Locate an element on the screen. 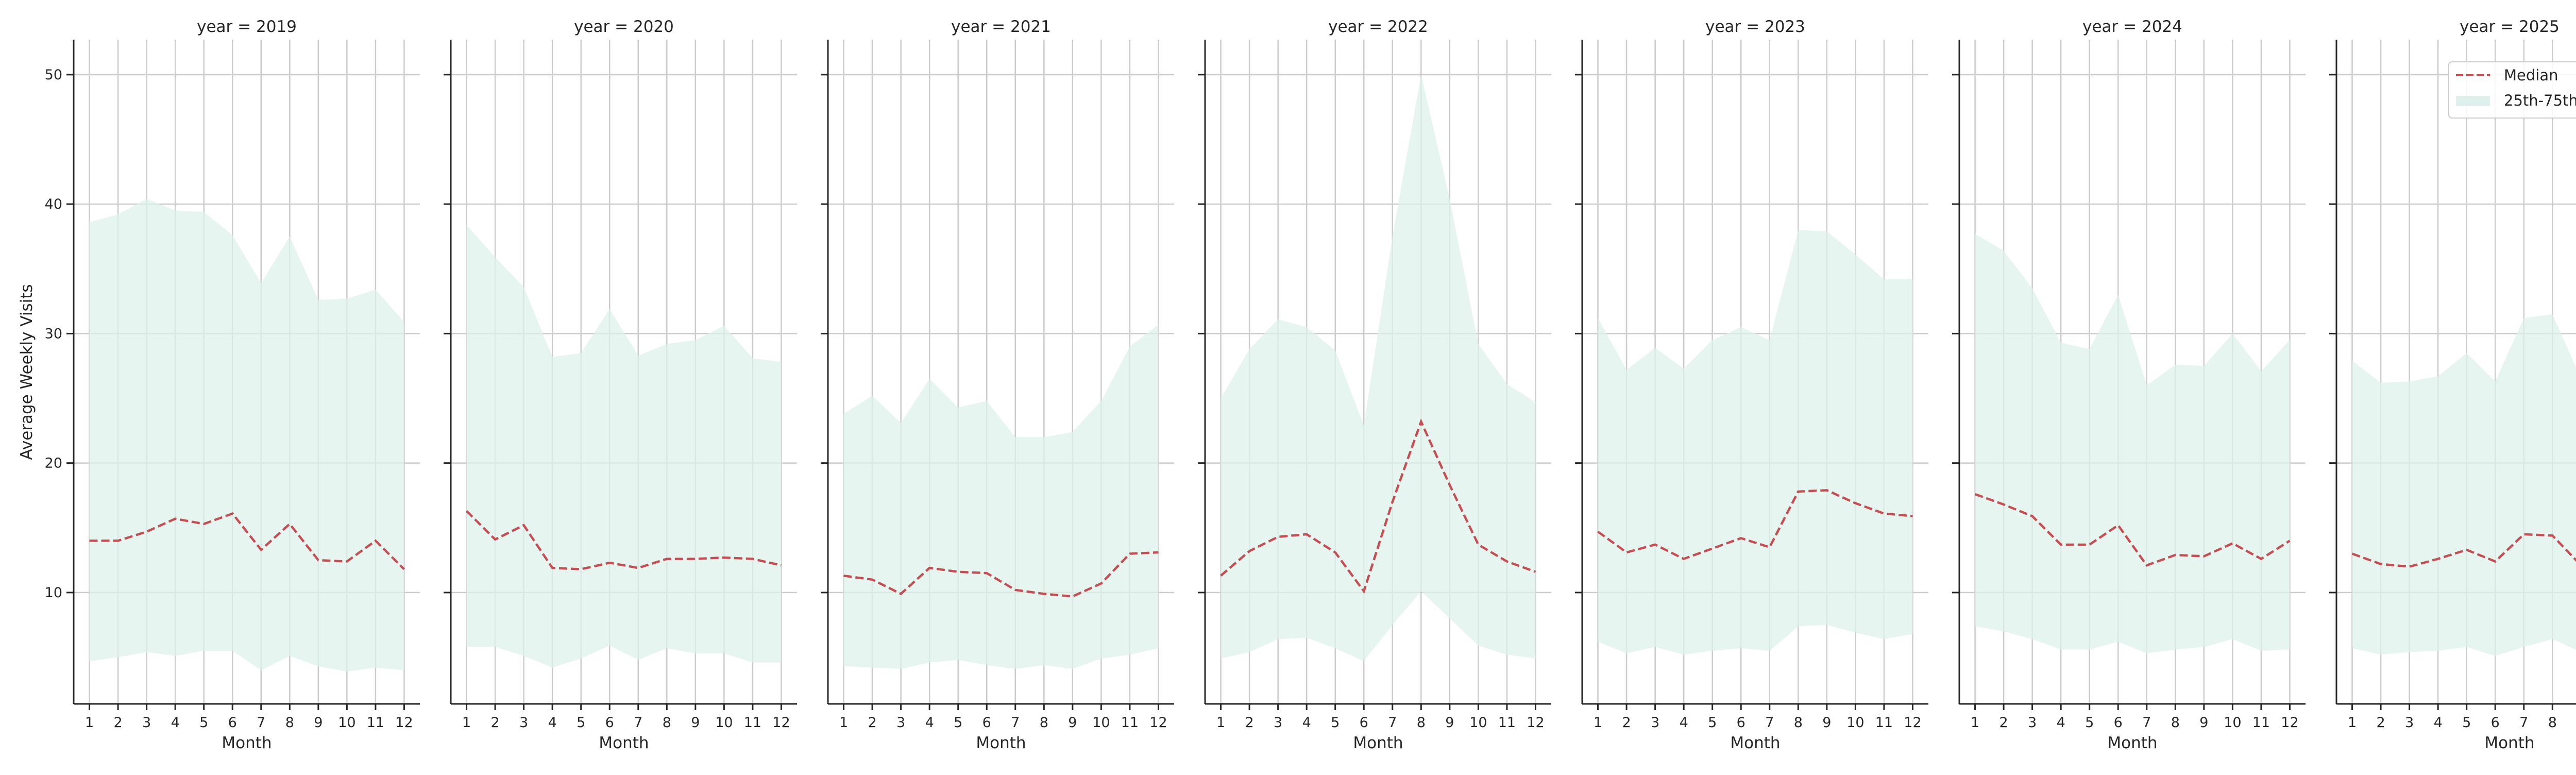  facet-title: year = 2020 is located at coordinates (624, 27).